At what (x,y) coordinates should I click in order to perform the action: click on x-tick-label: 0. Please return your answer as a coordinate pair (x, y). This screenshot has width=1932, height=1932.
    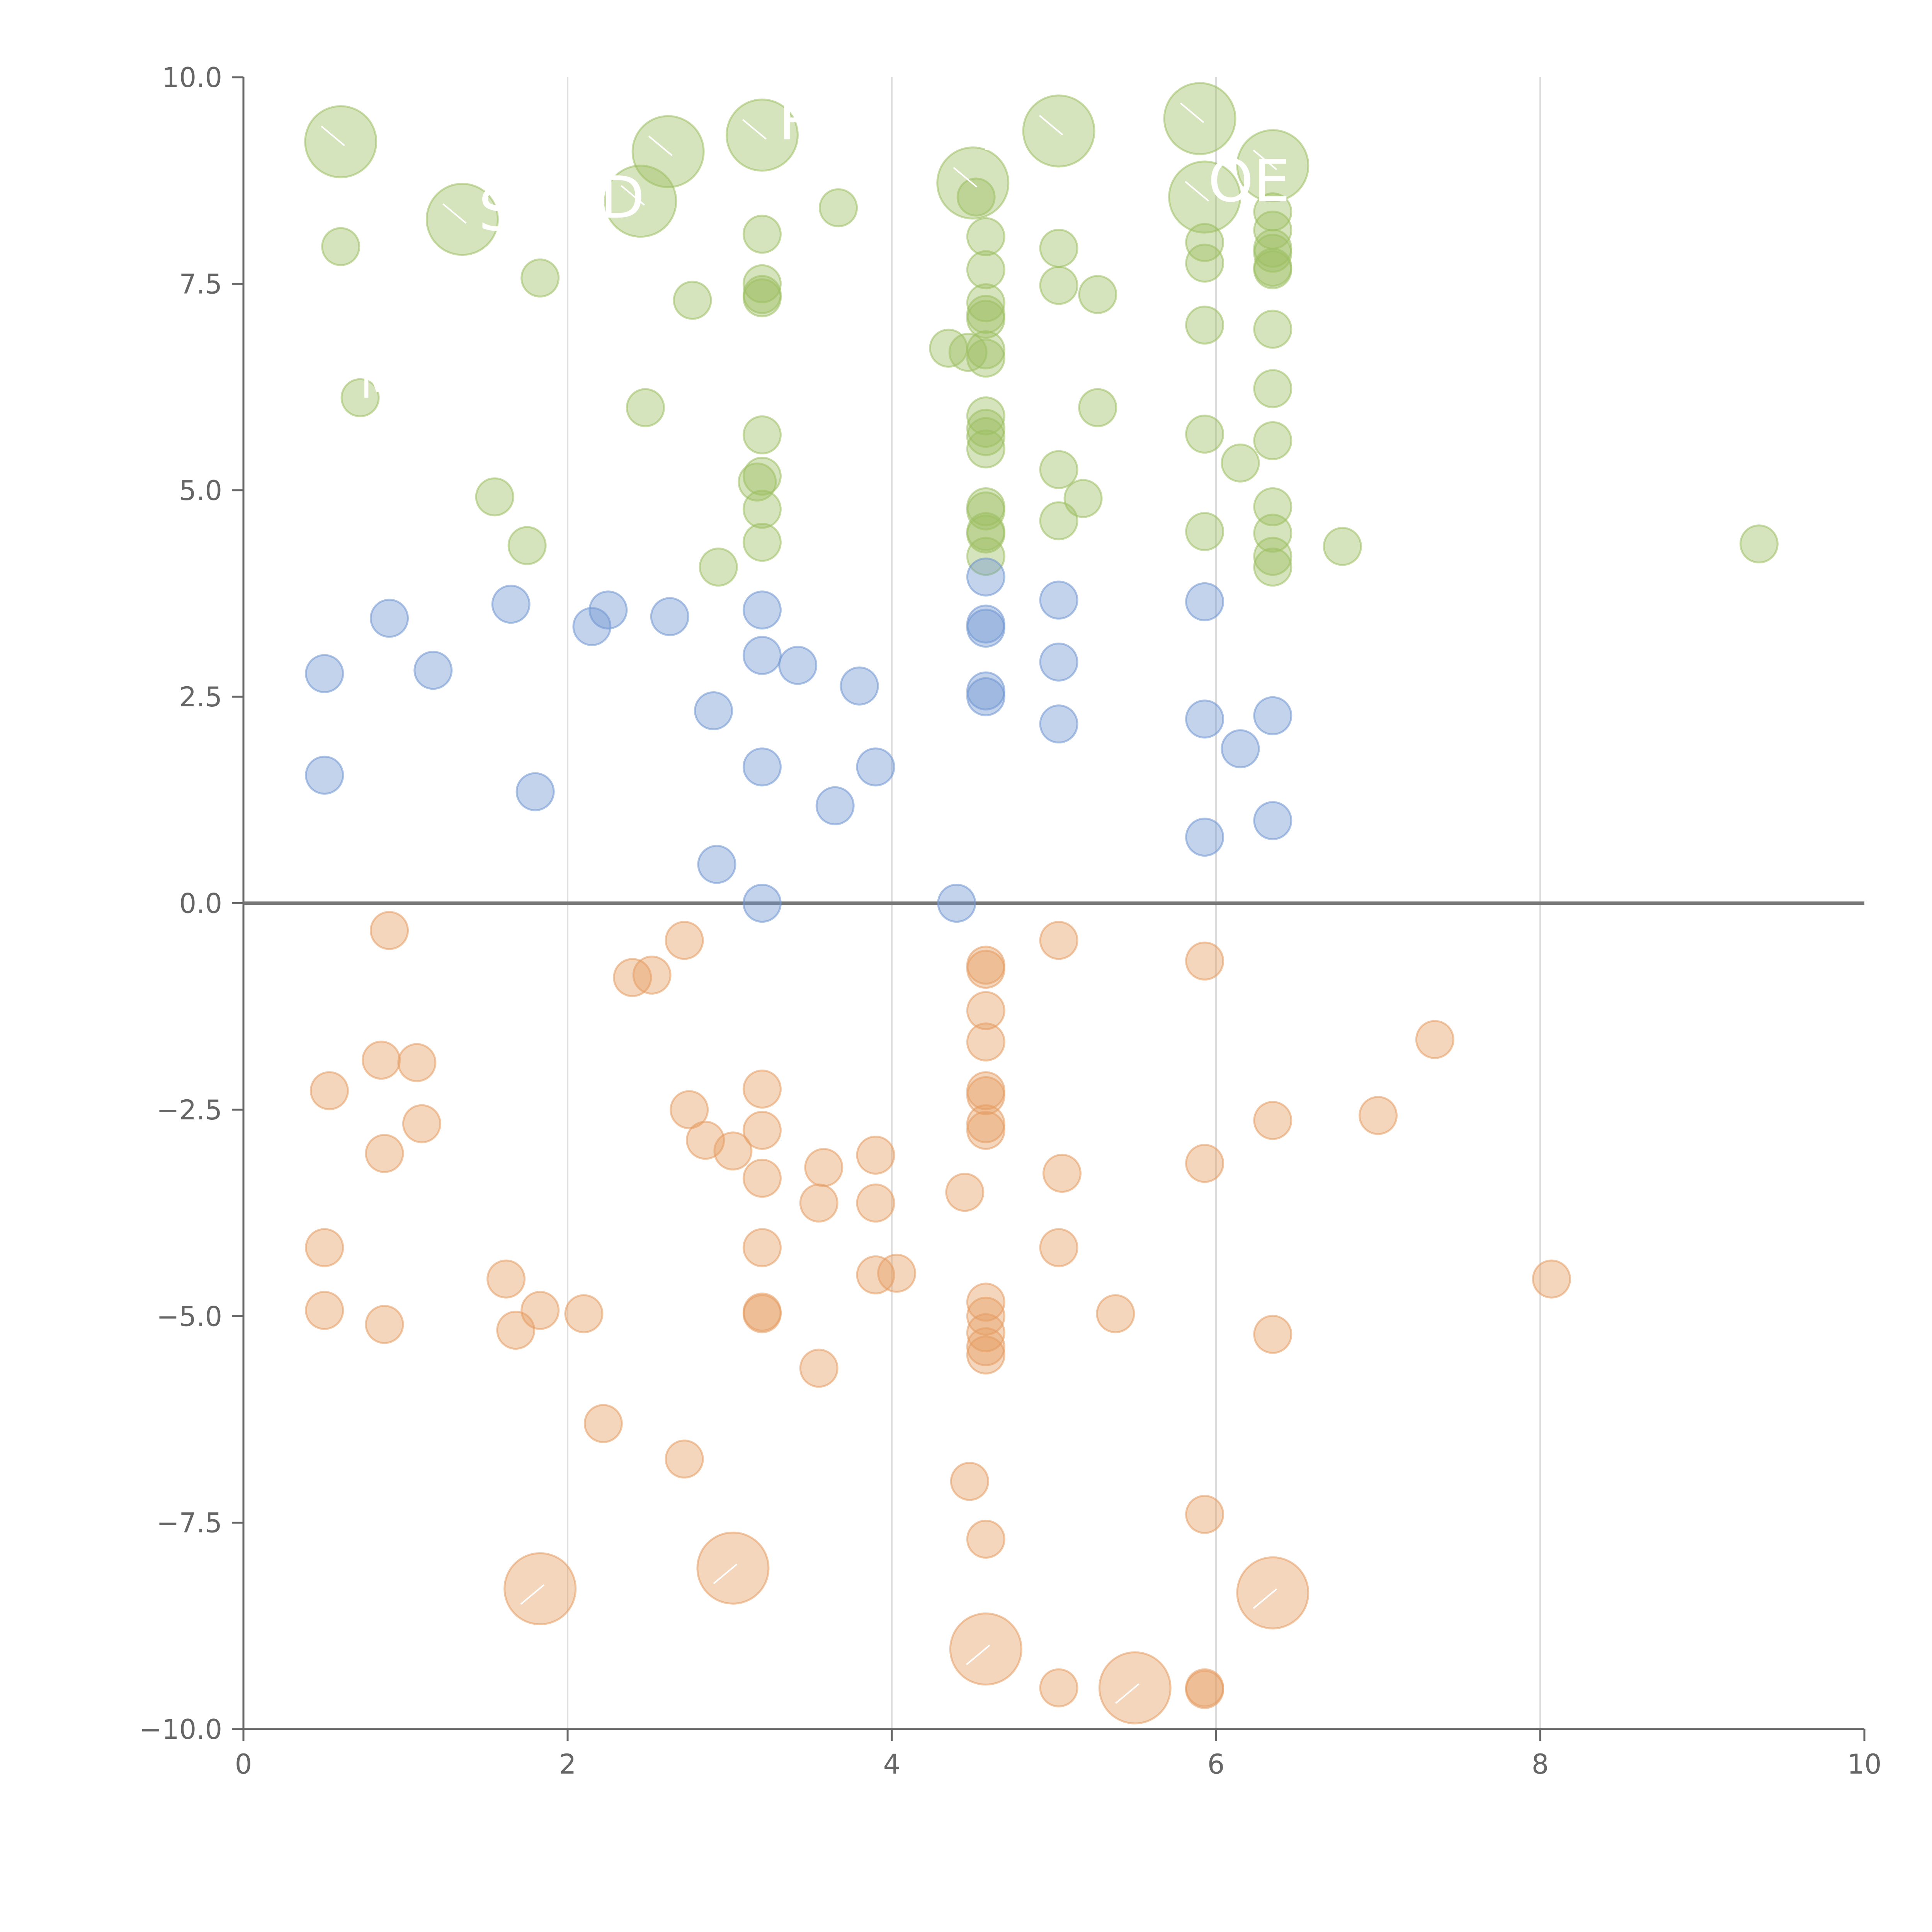
    Looking at the image, I should click on (244, 1764).